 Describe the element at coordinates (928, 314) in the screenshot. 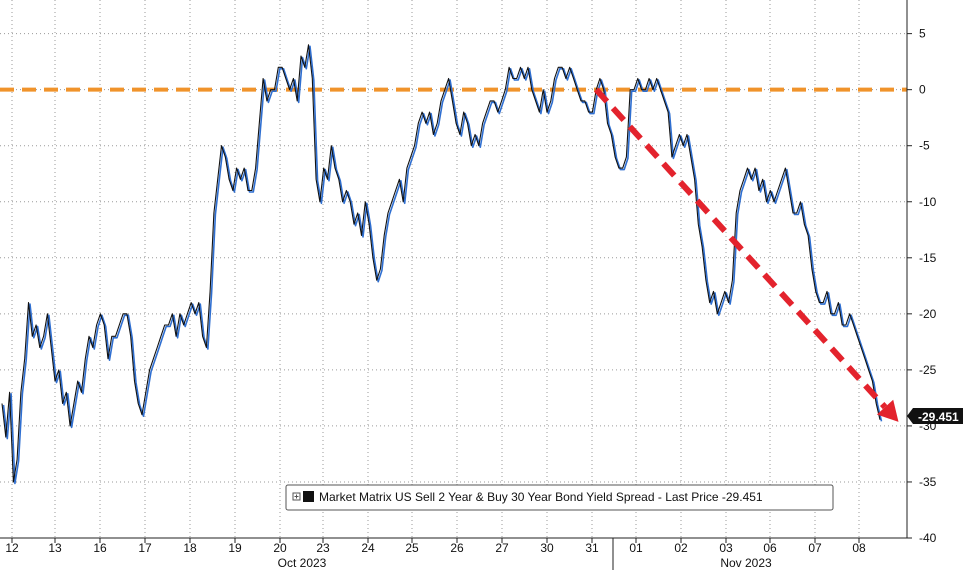

I see `y-tick-label: -20` at that location.